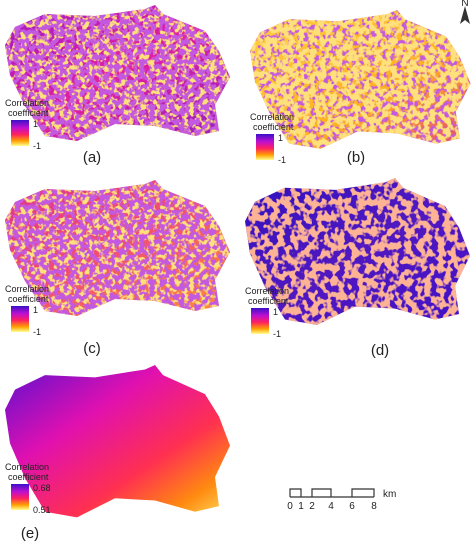 The image size is (474, 544). I want to click on scale-tick-label: 4, so click(331, 506).